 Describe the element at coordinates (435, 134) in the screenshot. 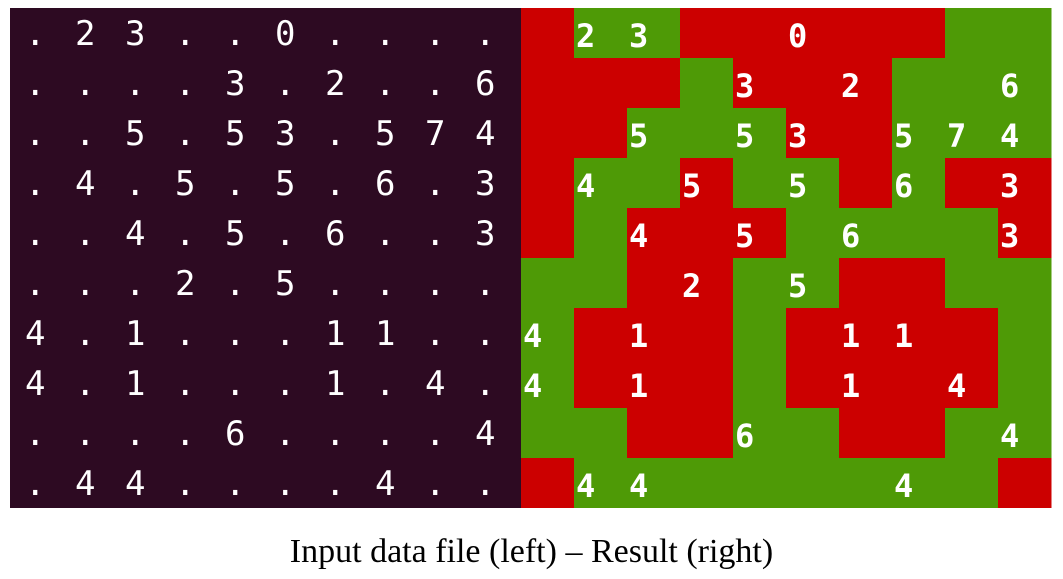

I see `input-cell: 7` at that location.